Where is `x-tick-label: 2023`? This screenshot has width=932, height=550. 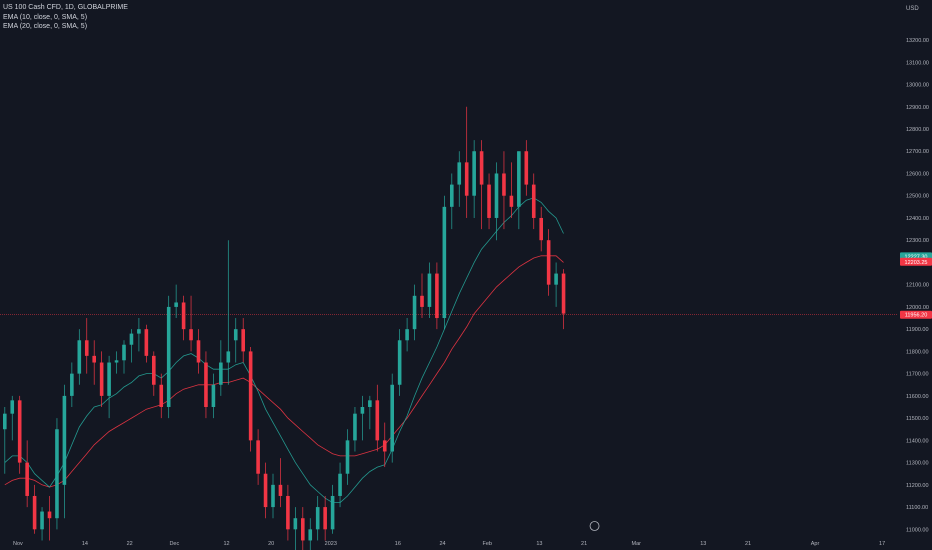
x-tick-label: 2023 is located at coordinates (331, 544).